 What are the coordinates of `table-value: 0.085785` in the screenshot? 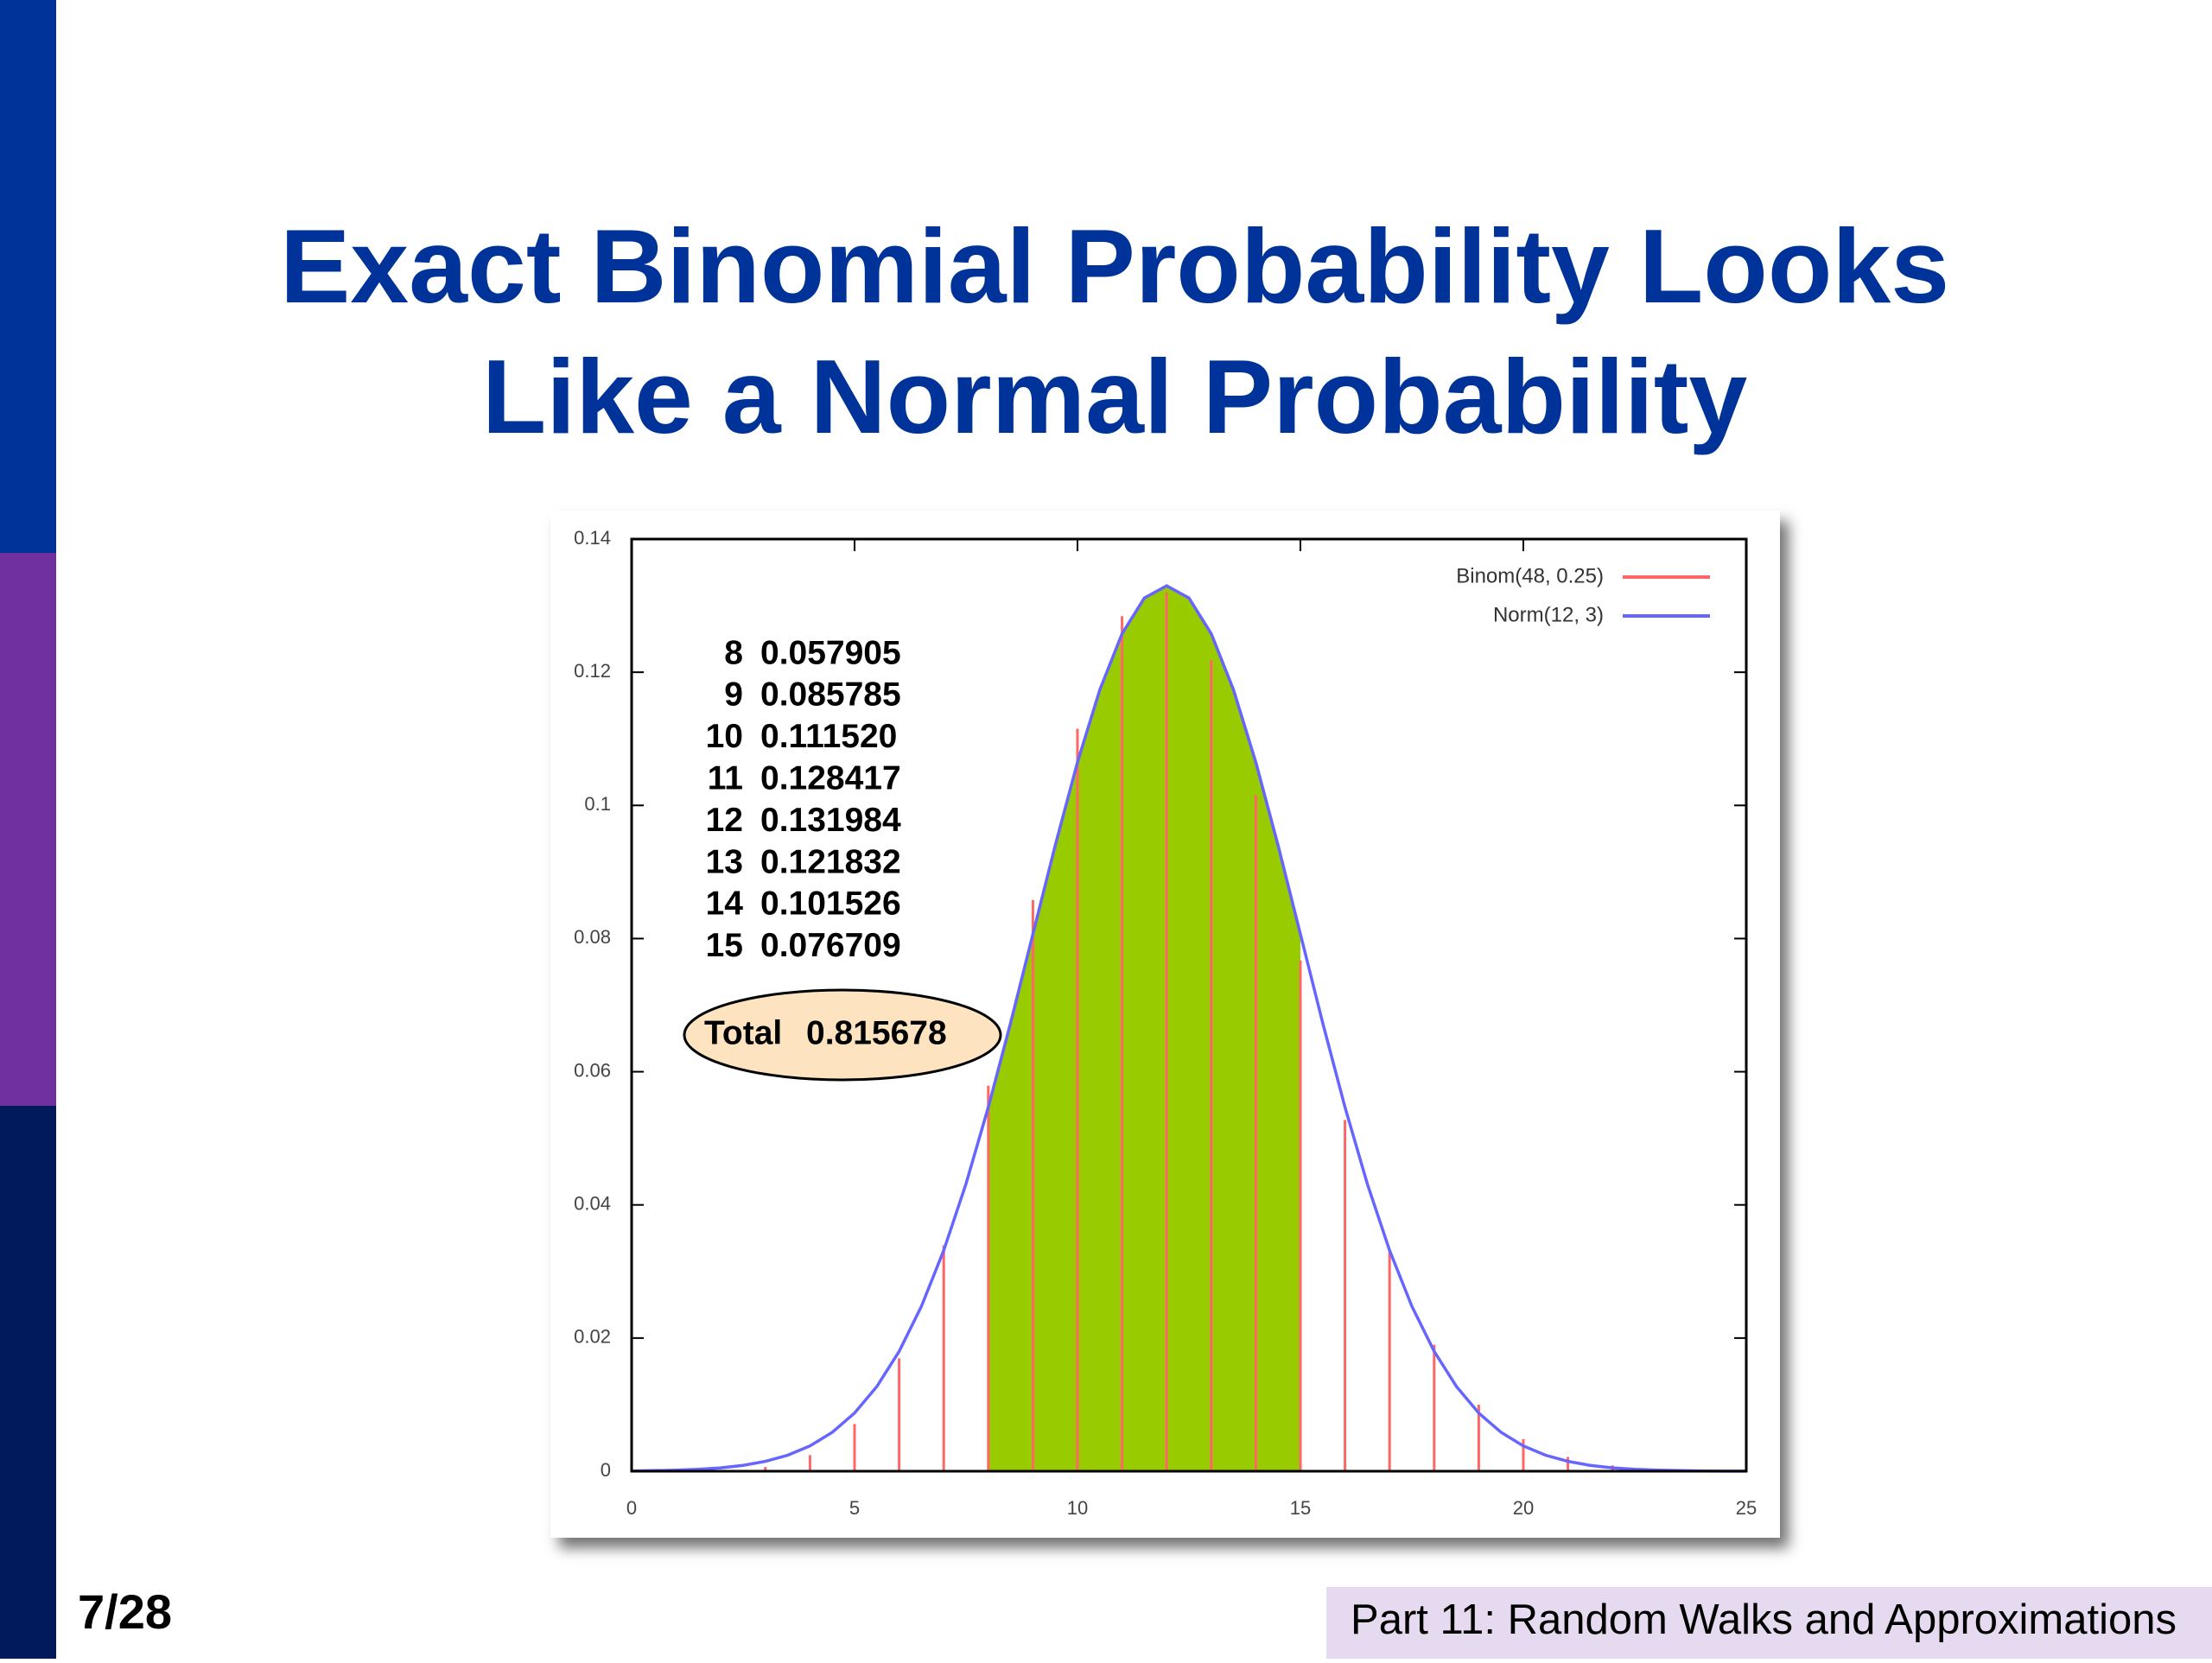 It's located at (830, 695).